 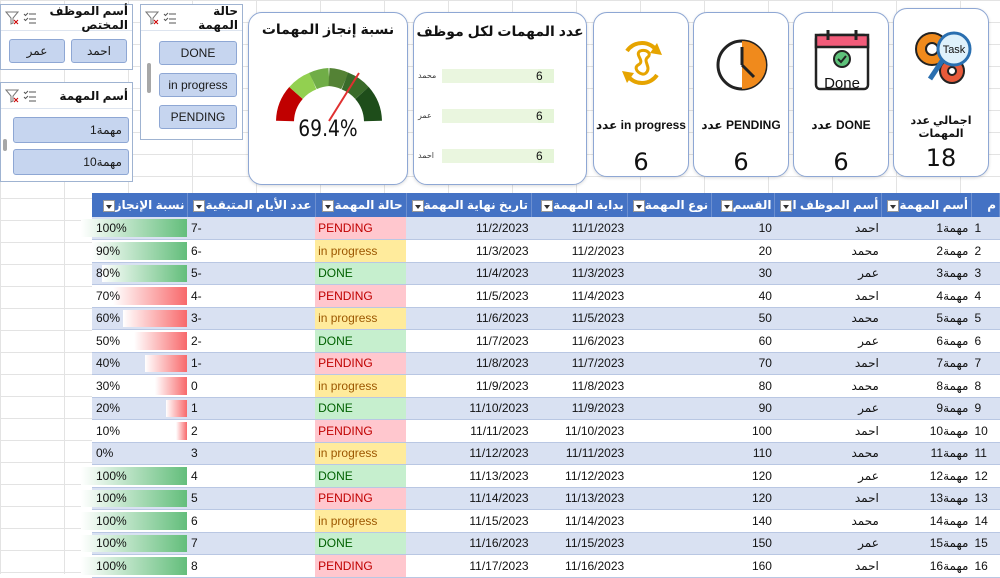 I want to click on column-header: تاريخ نهاية المهمة, so click(x=469, y=205).